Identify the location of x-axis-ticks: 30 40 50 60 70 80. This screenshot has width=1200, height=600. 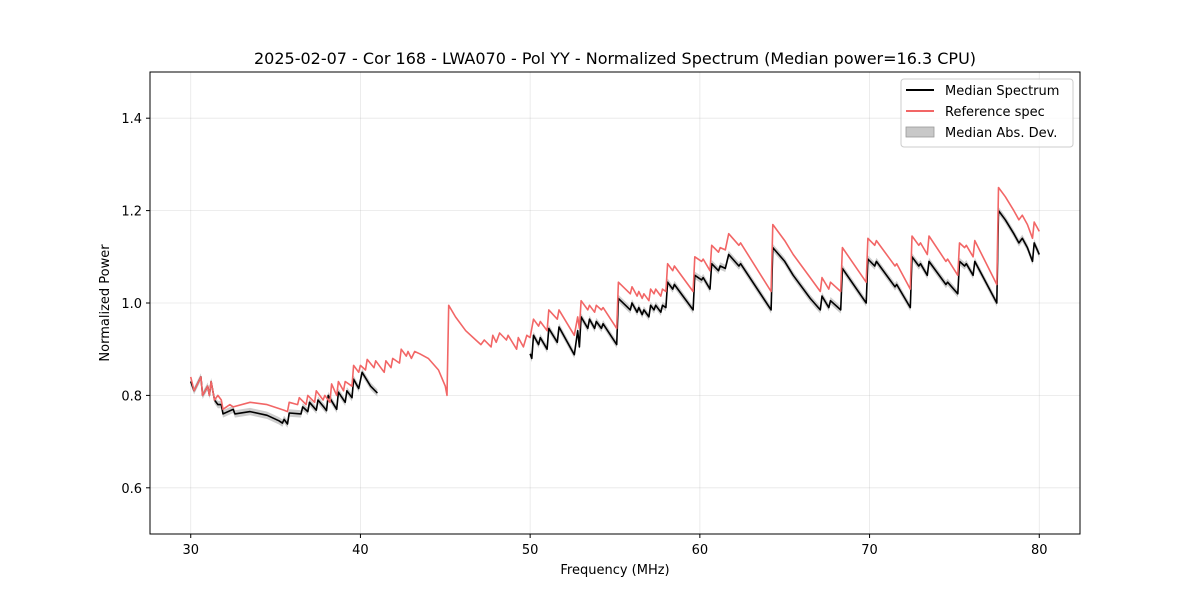
(615, 546).